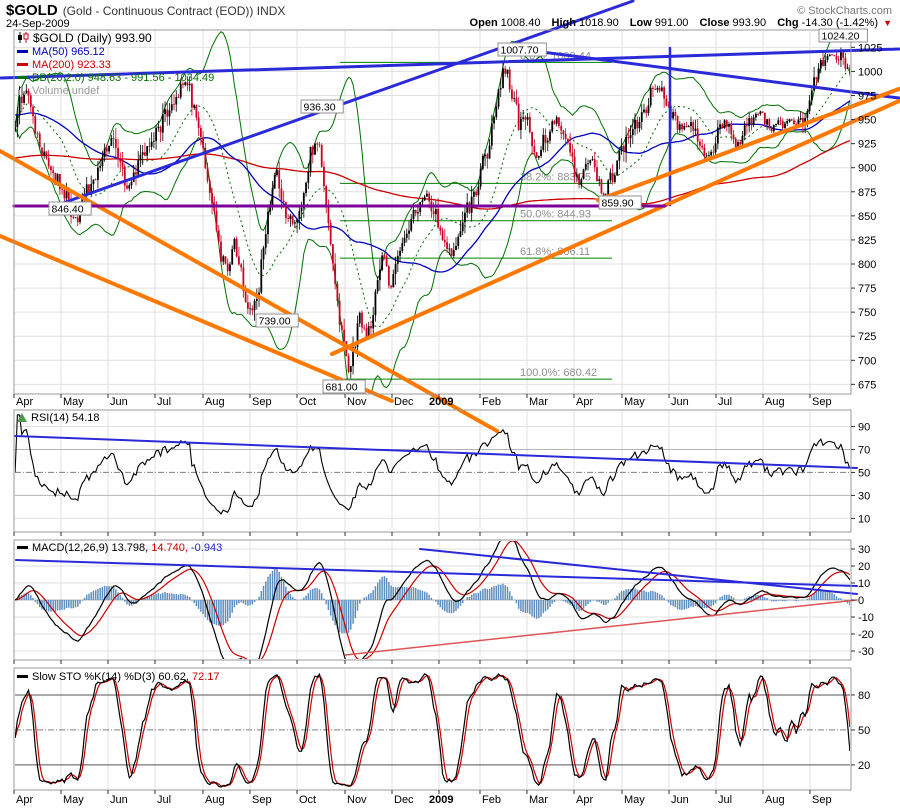 The width and height of the screenshot is (900, 811). I want to click on sto-panel-border, so click(432, 729).